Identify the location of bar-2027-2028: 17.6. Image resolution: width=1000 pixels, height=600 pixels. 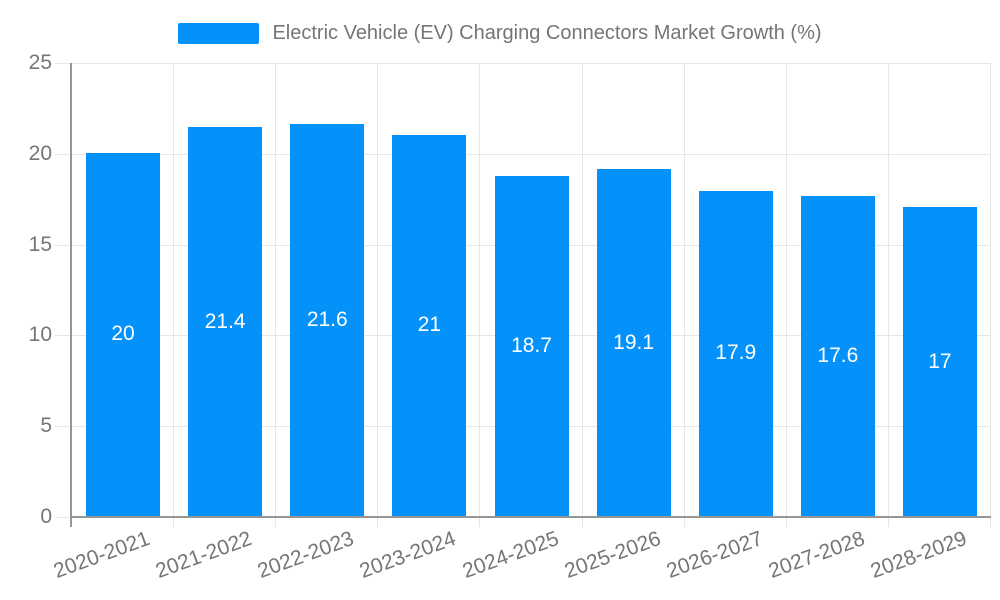
(837, 356).